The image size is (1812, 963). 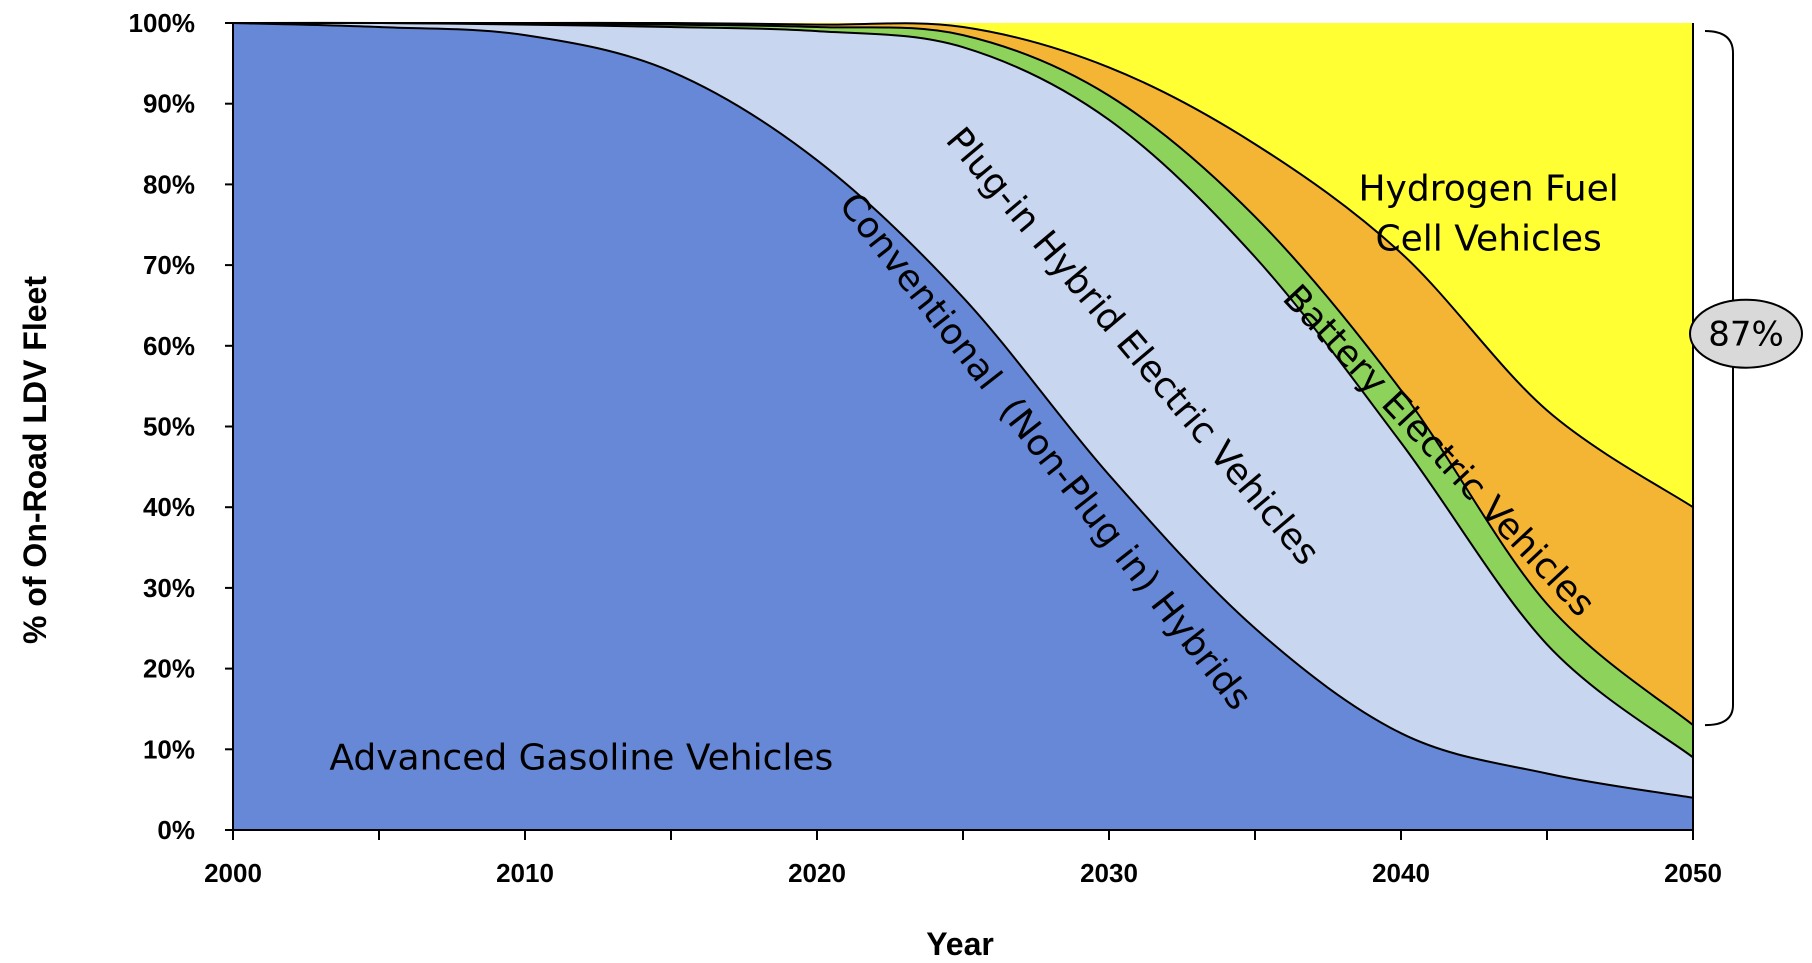 What do you see at coordinates (581, 758) in the screenshot?
I see `series-label: Advanced Gasoline Vehicles` at bounding box center [581, 758].